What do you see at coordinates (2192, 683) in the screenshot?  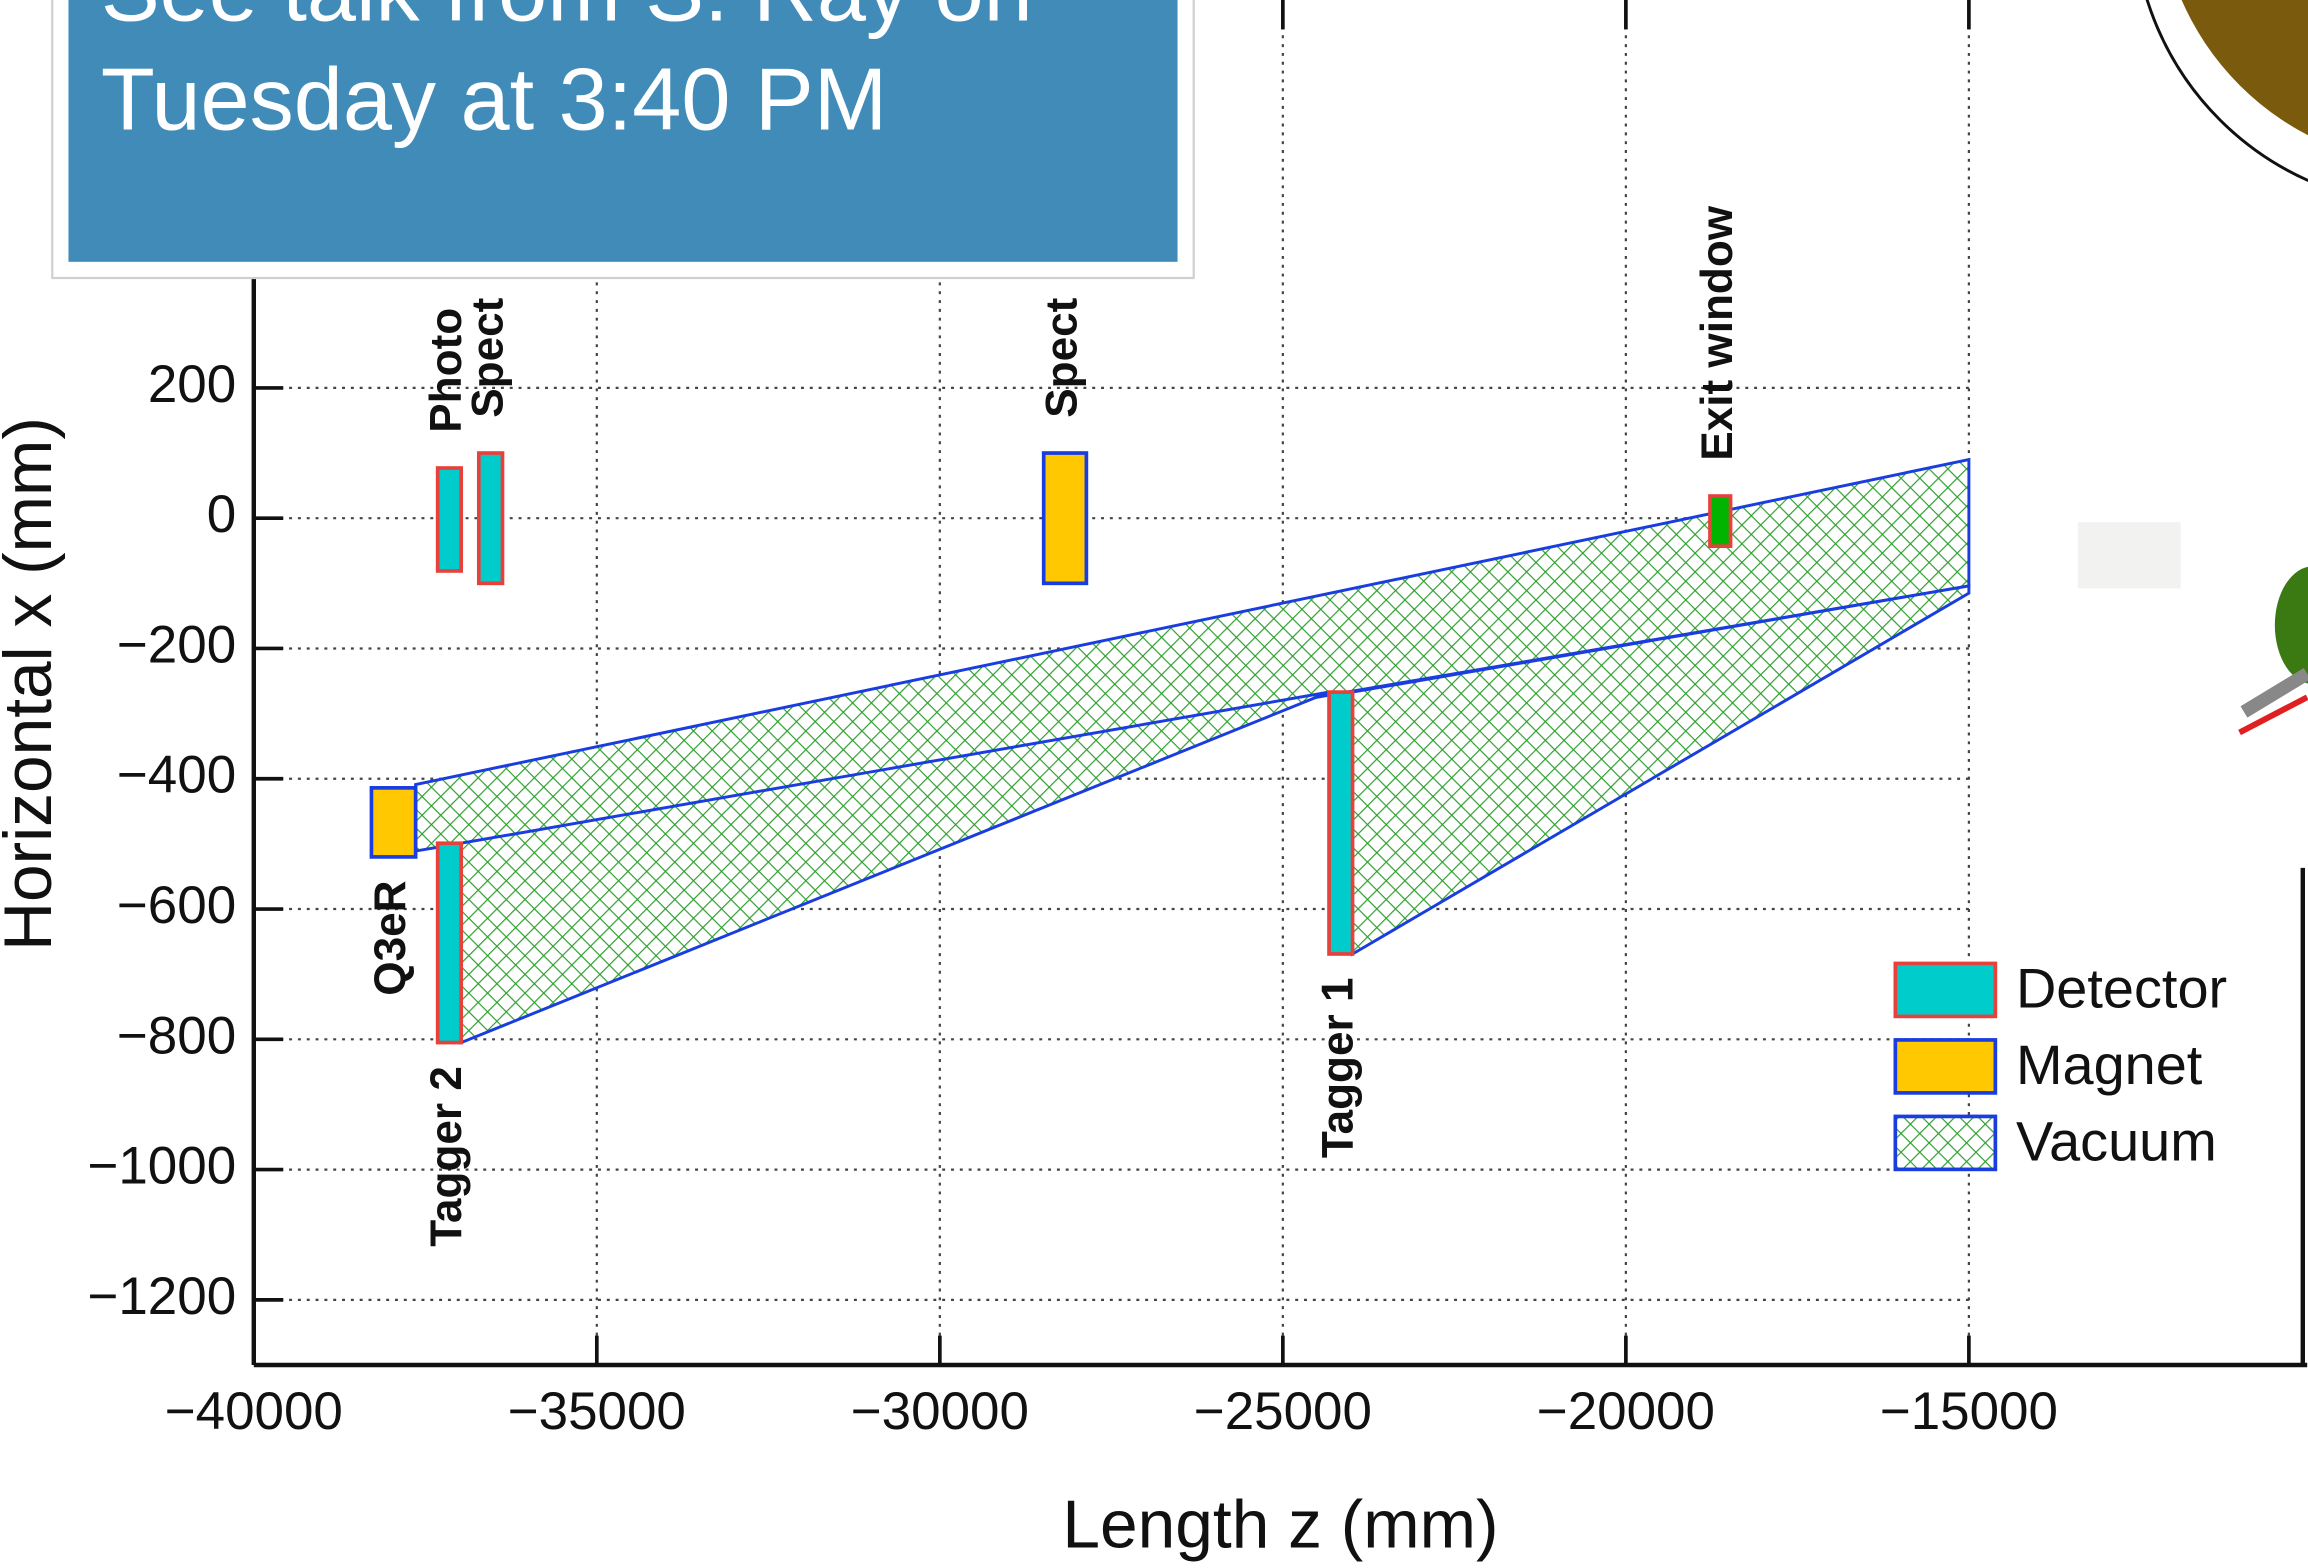 I see `side-image` at bounding box center [2192, 683].